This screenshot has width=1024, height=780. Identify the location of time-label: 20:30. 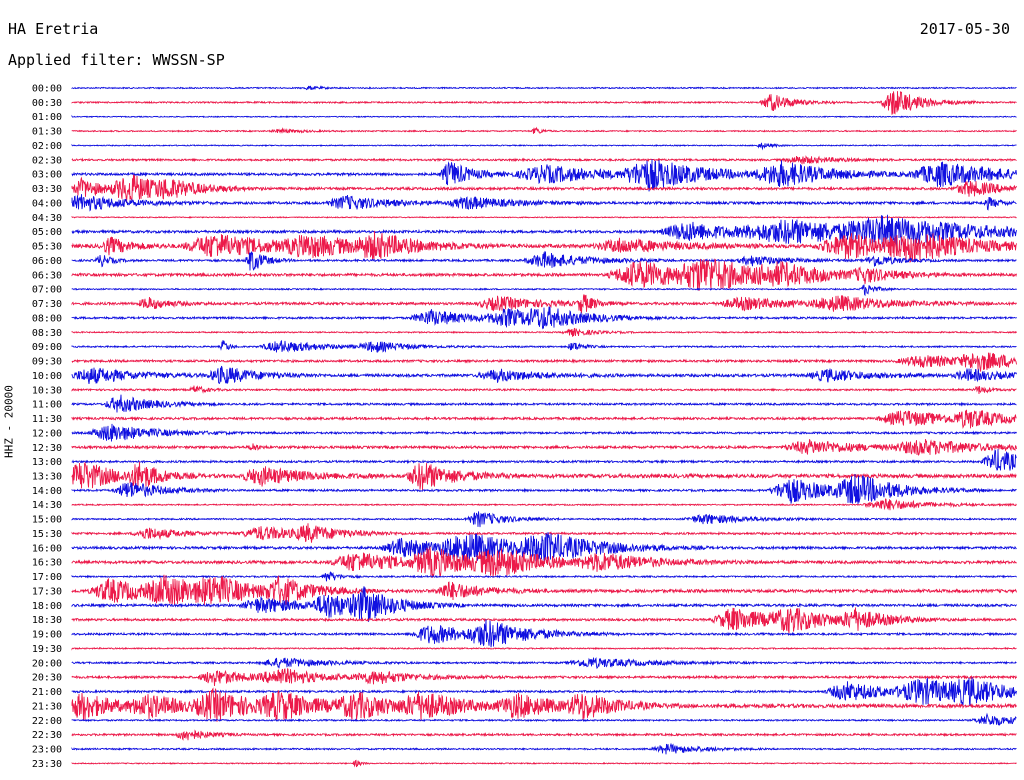
(47, 678).